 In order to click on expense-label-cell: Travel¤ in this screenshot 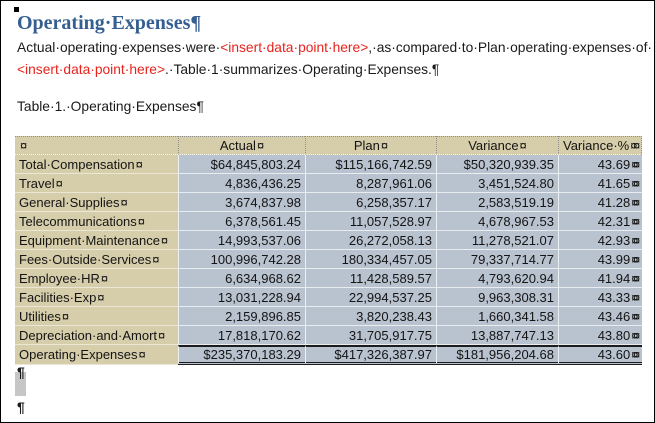, I will do `click(96, 183)`.